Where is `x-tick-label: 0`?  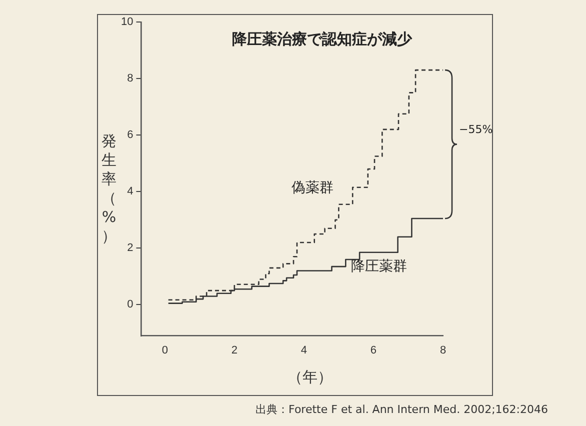
x-tick-label: 0 is located at coordinates (165, 350).